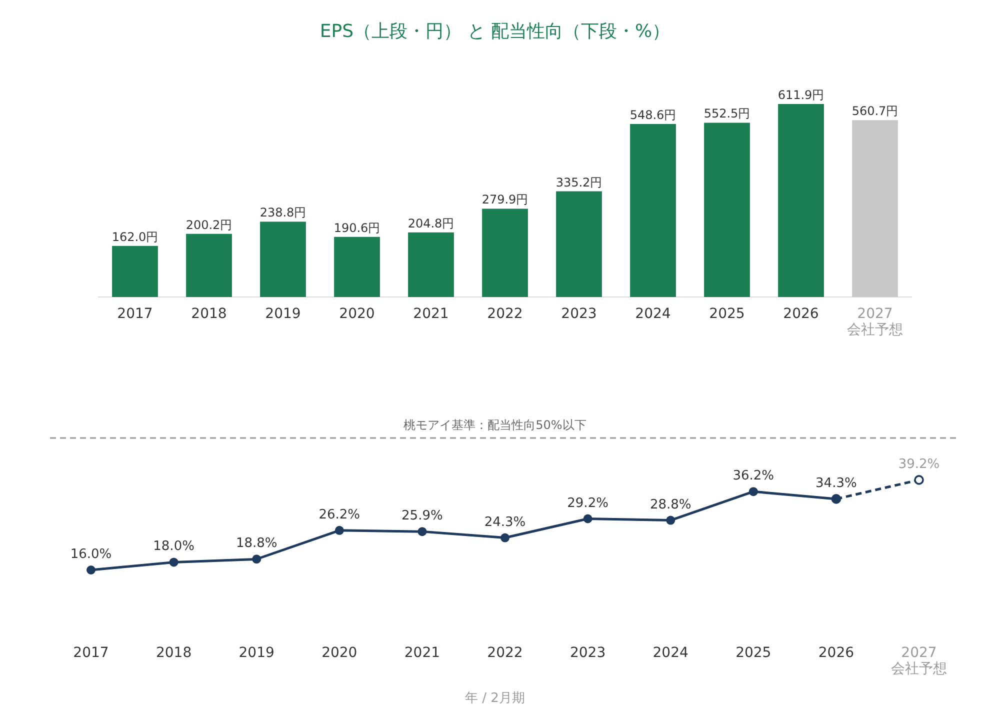  Describe the element at coordinates (357, 227) in the screenshot. I see `data-label: 190.6円` at that location.